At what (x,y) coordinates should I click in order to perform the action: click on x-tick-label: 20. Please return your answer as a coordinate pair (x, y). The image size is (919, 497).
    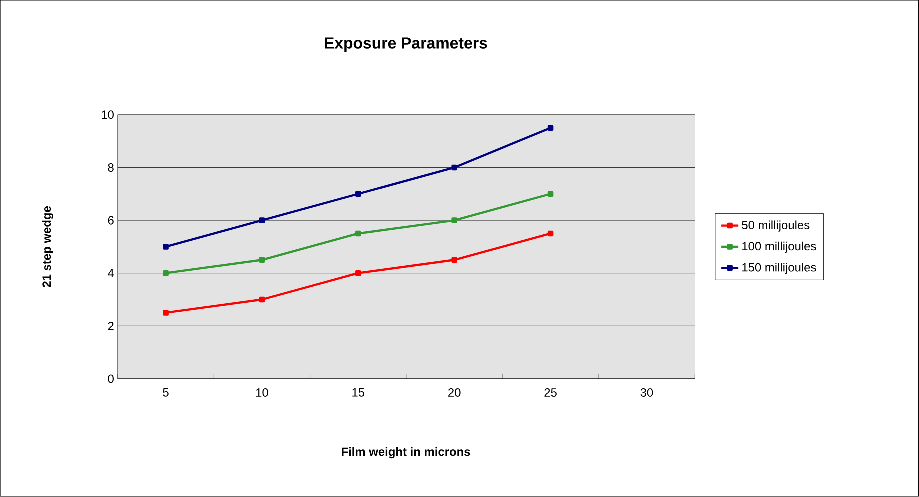
    Looking at the image, I should click on (454, 392).